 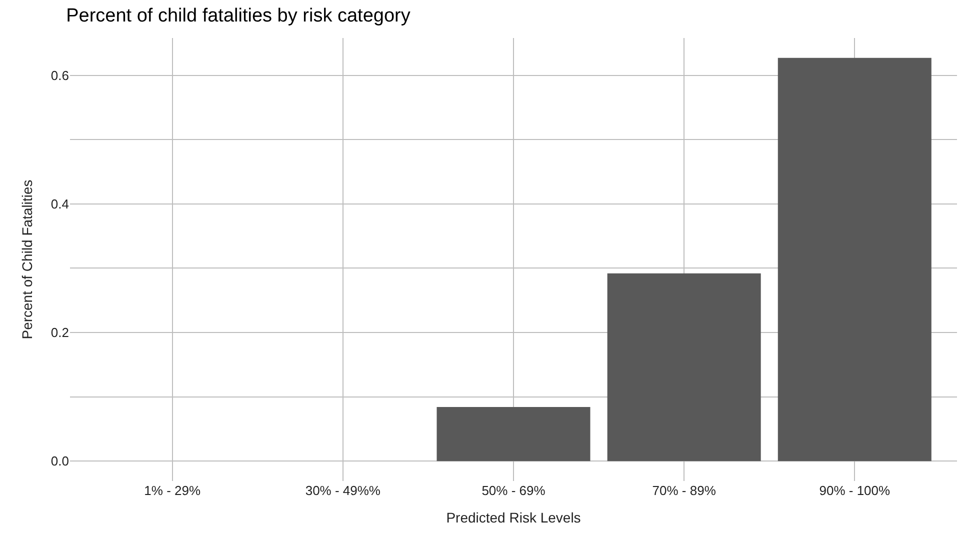 I want to click on y-tick-label: 0.2, so click(x=59, y=332).